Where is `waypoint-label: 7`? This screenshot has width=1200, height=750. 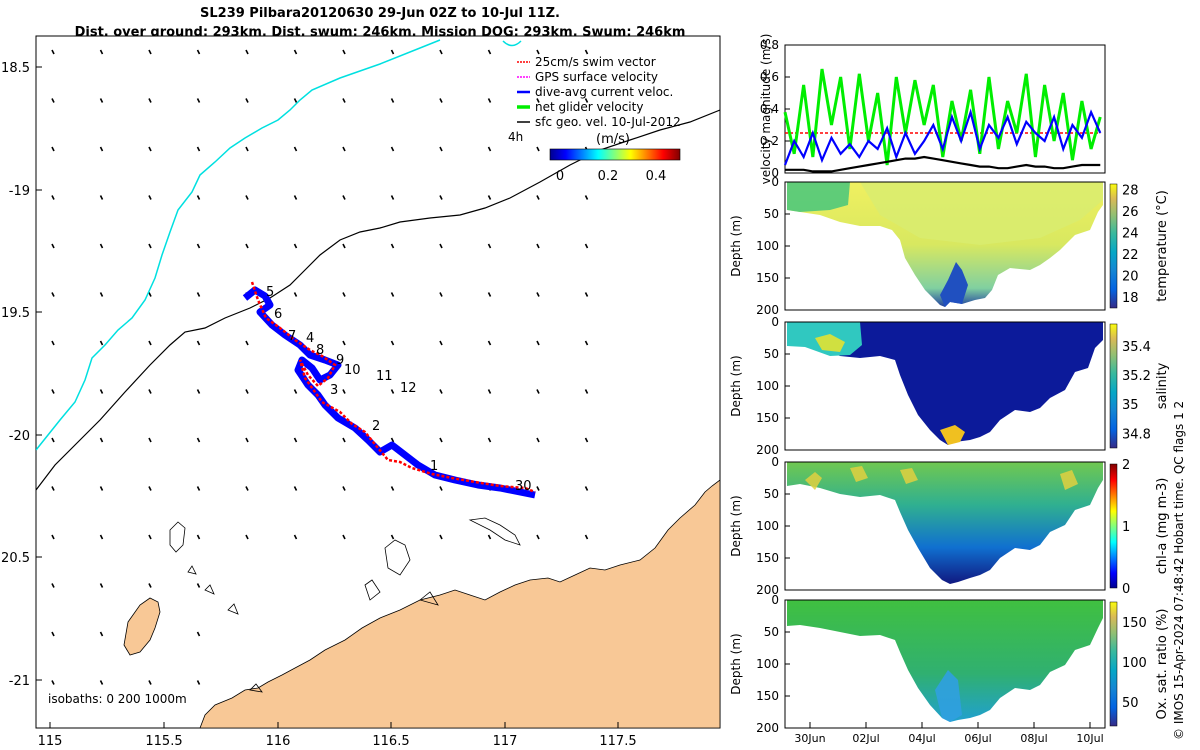 waypoint-label: 7 is located at coordinates (292, 336).